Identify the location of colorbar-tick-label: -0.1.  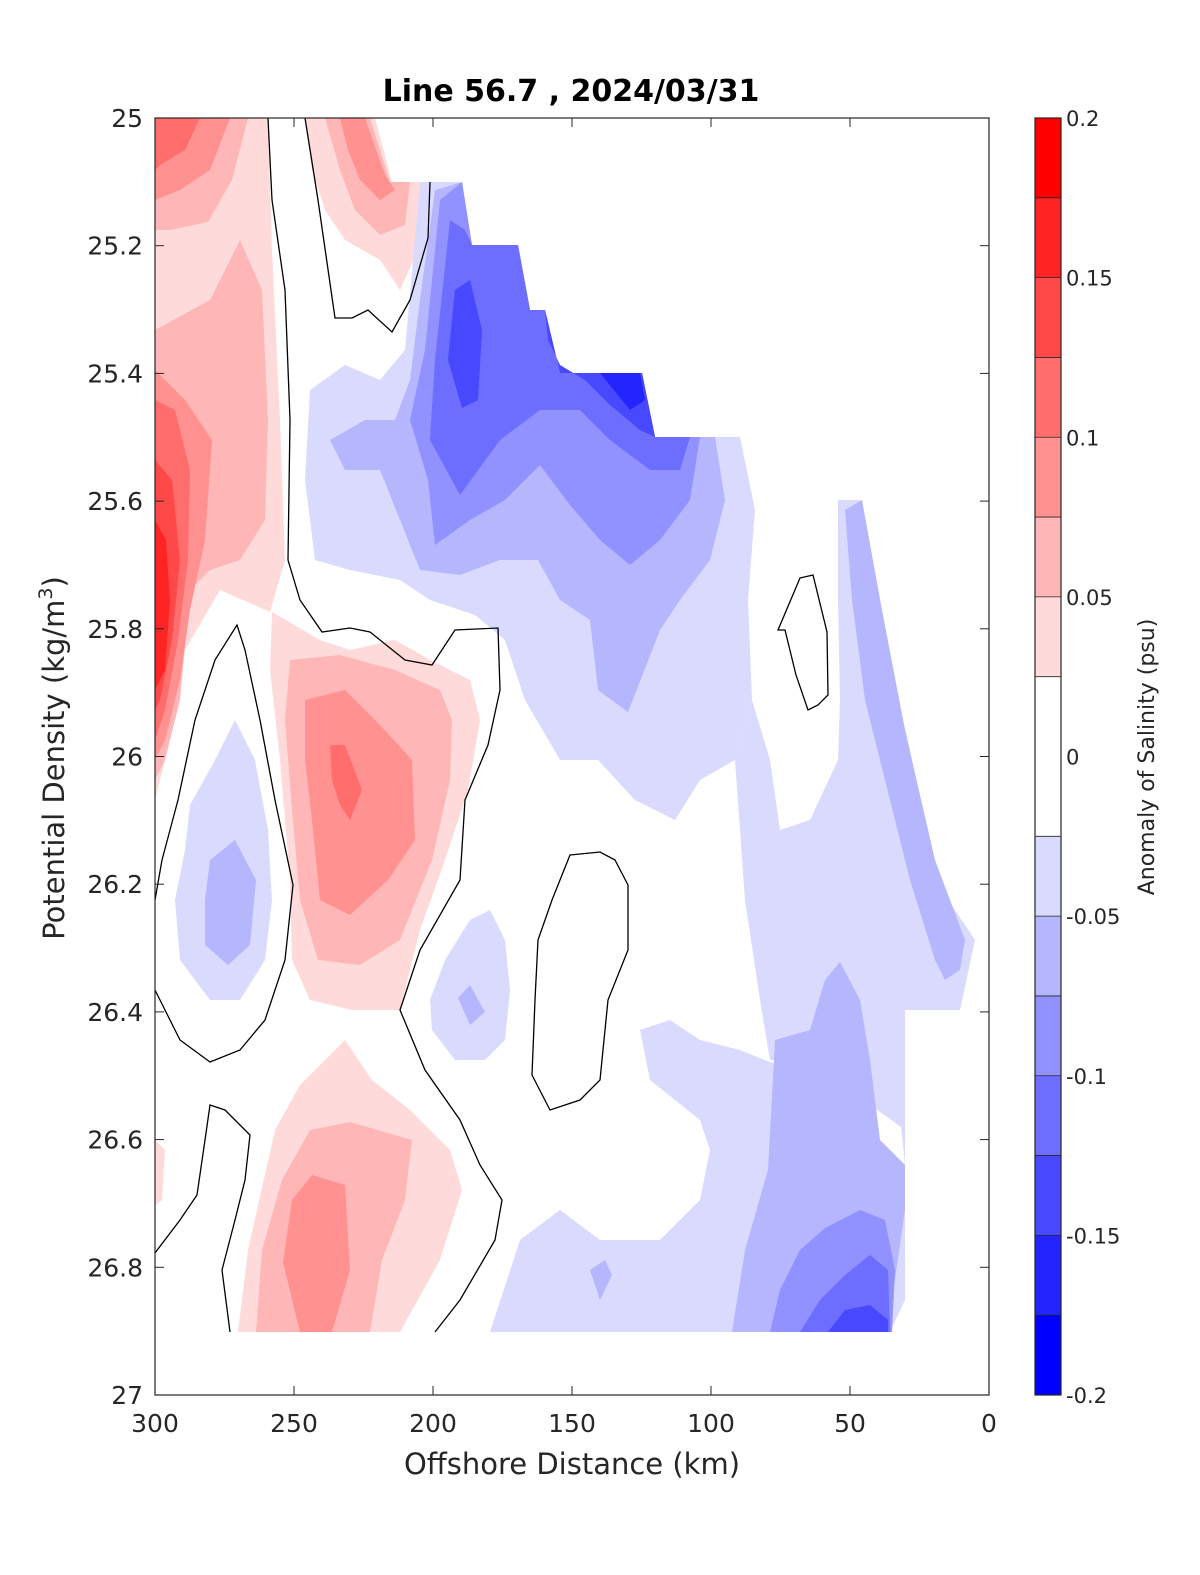
(1086, 1077).